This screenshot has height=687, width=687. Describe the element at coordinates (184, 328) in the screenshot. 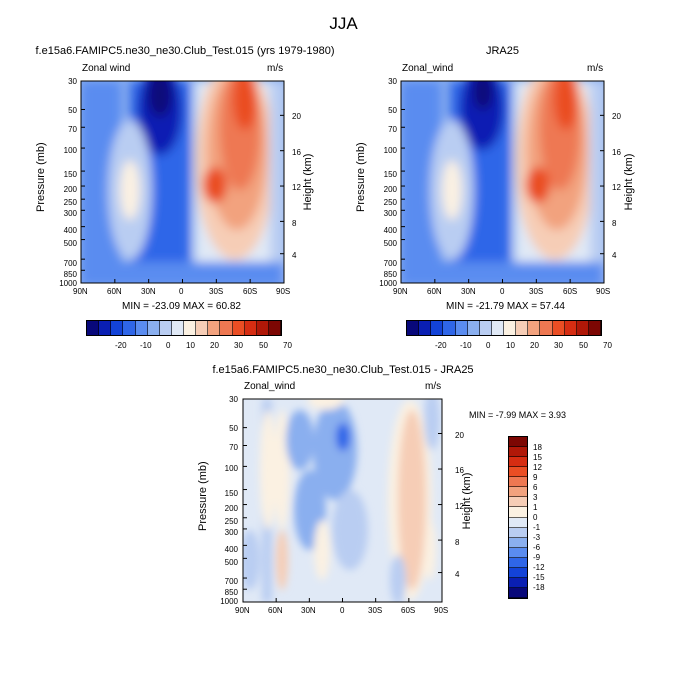

I see `panel1-colorbar` at that location.